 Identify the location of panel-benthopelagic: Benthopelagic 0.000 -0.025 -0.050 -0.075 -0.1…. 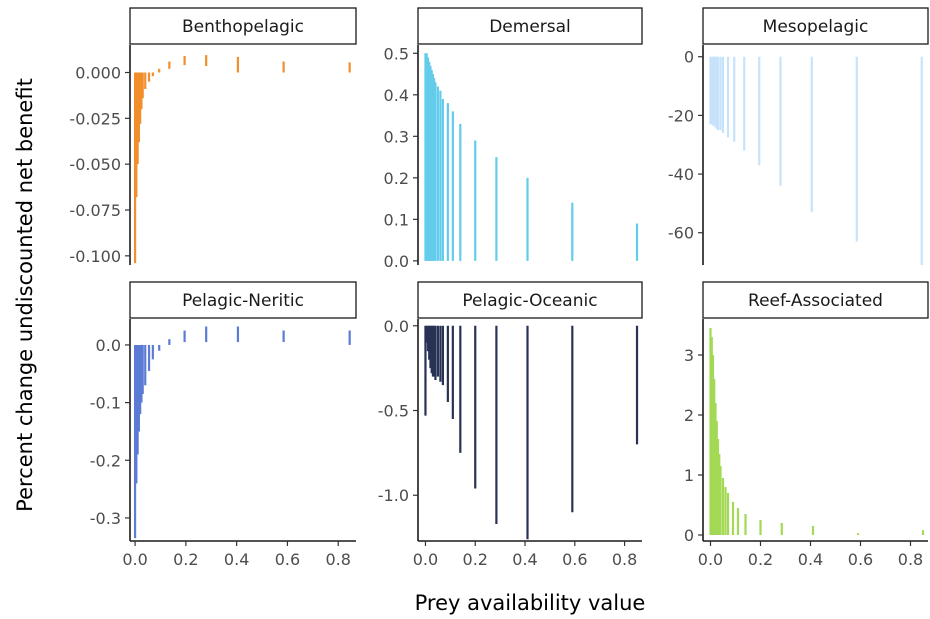
(213, 136).